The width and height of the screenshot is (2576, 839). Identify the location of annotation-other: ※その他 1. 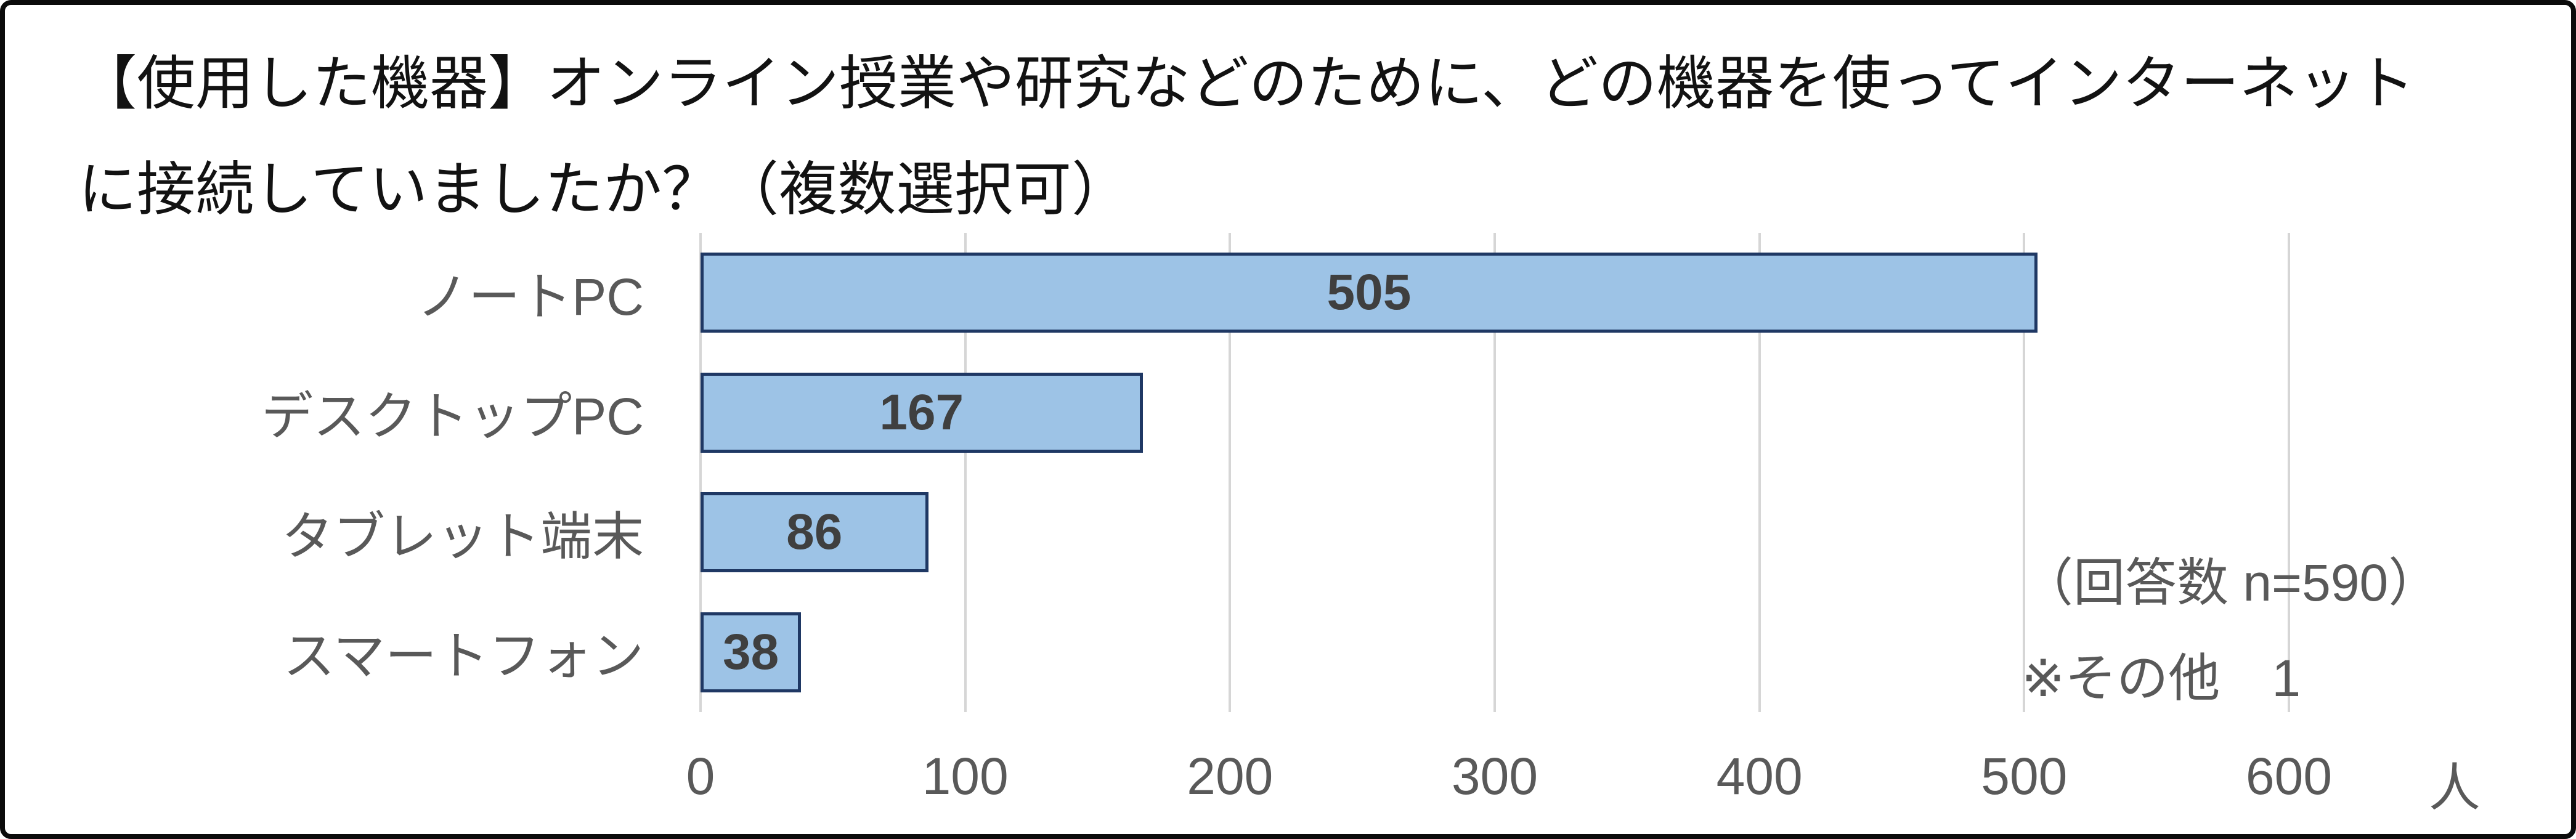
(2161, 678).